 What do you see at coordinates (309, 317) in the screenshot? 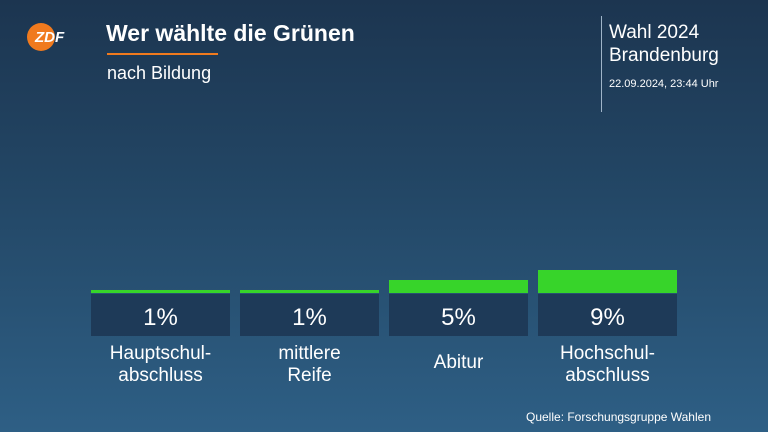
I see `value-label-2: 1%` at bounding box center [309, 317].